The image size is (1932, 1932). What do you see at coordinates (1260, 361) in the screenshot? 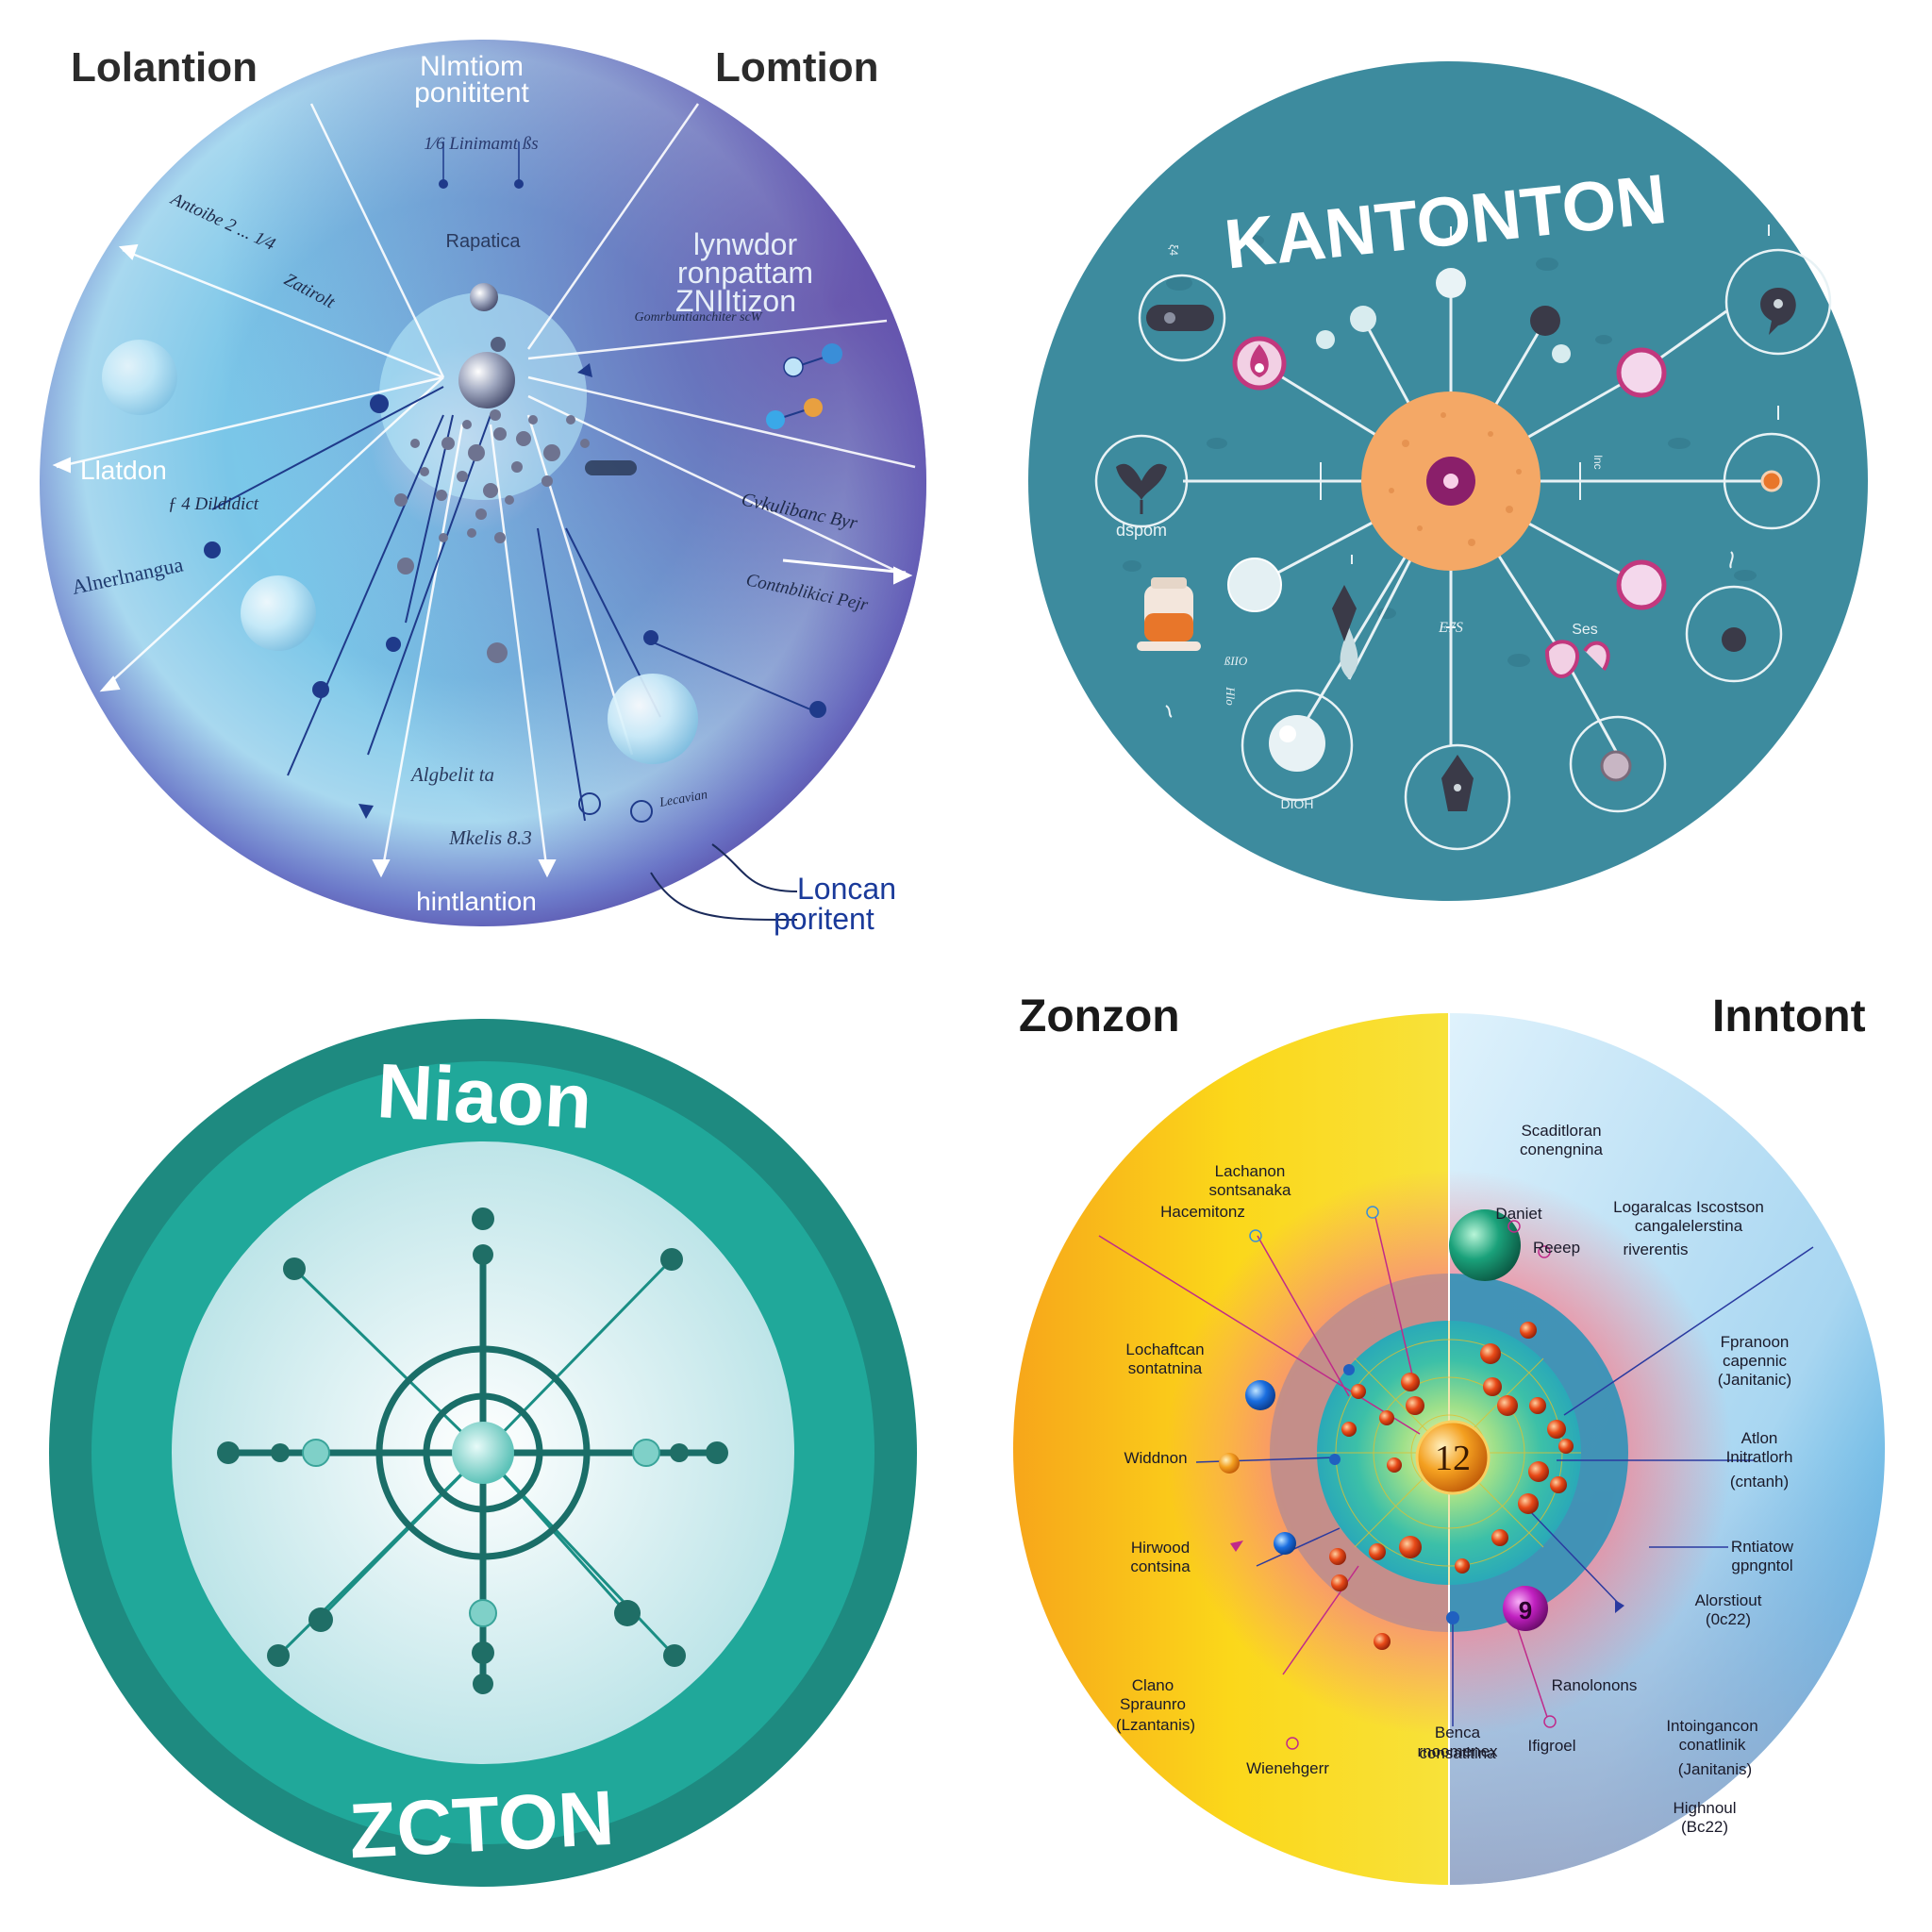
I see `tr-drop-icon` at bounding box center [1260, 361].